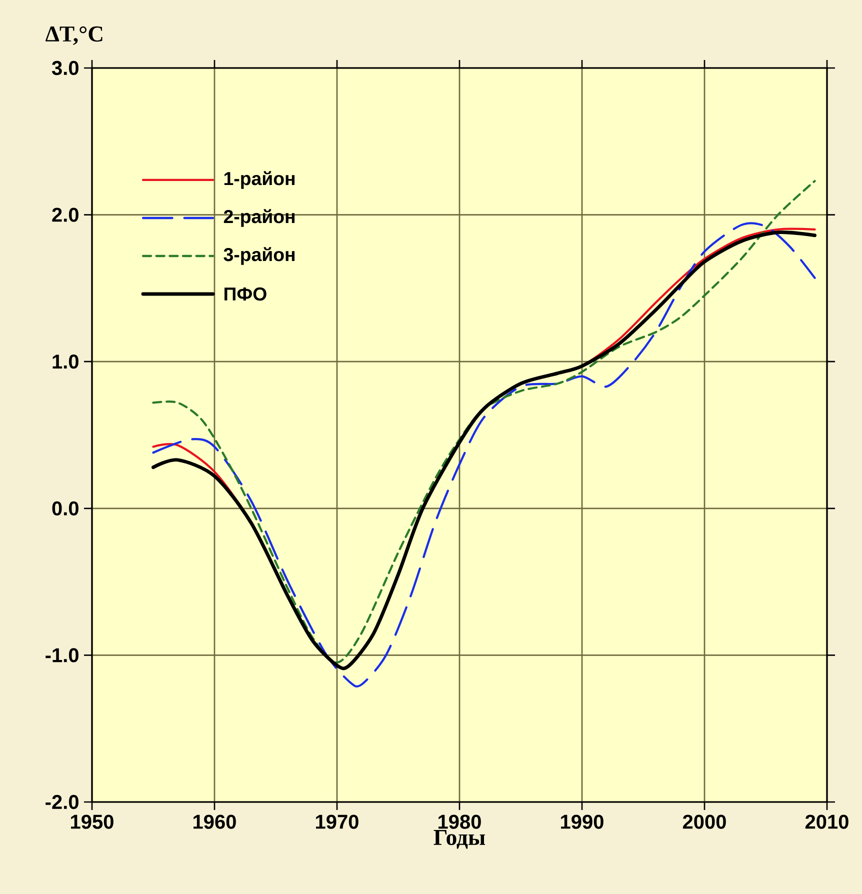 The height and width of the screenshot is (894, 862). Describe the element at coordinates (259, 180) in the screenshot. I see `legend-label: 1-район` at that location.